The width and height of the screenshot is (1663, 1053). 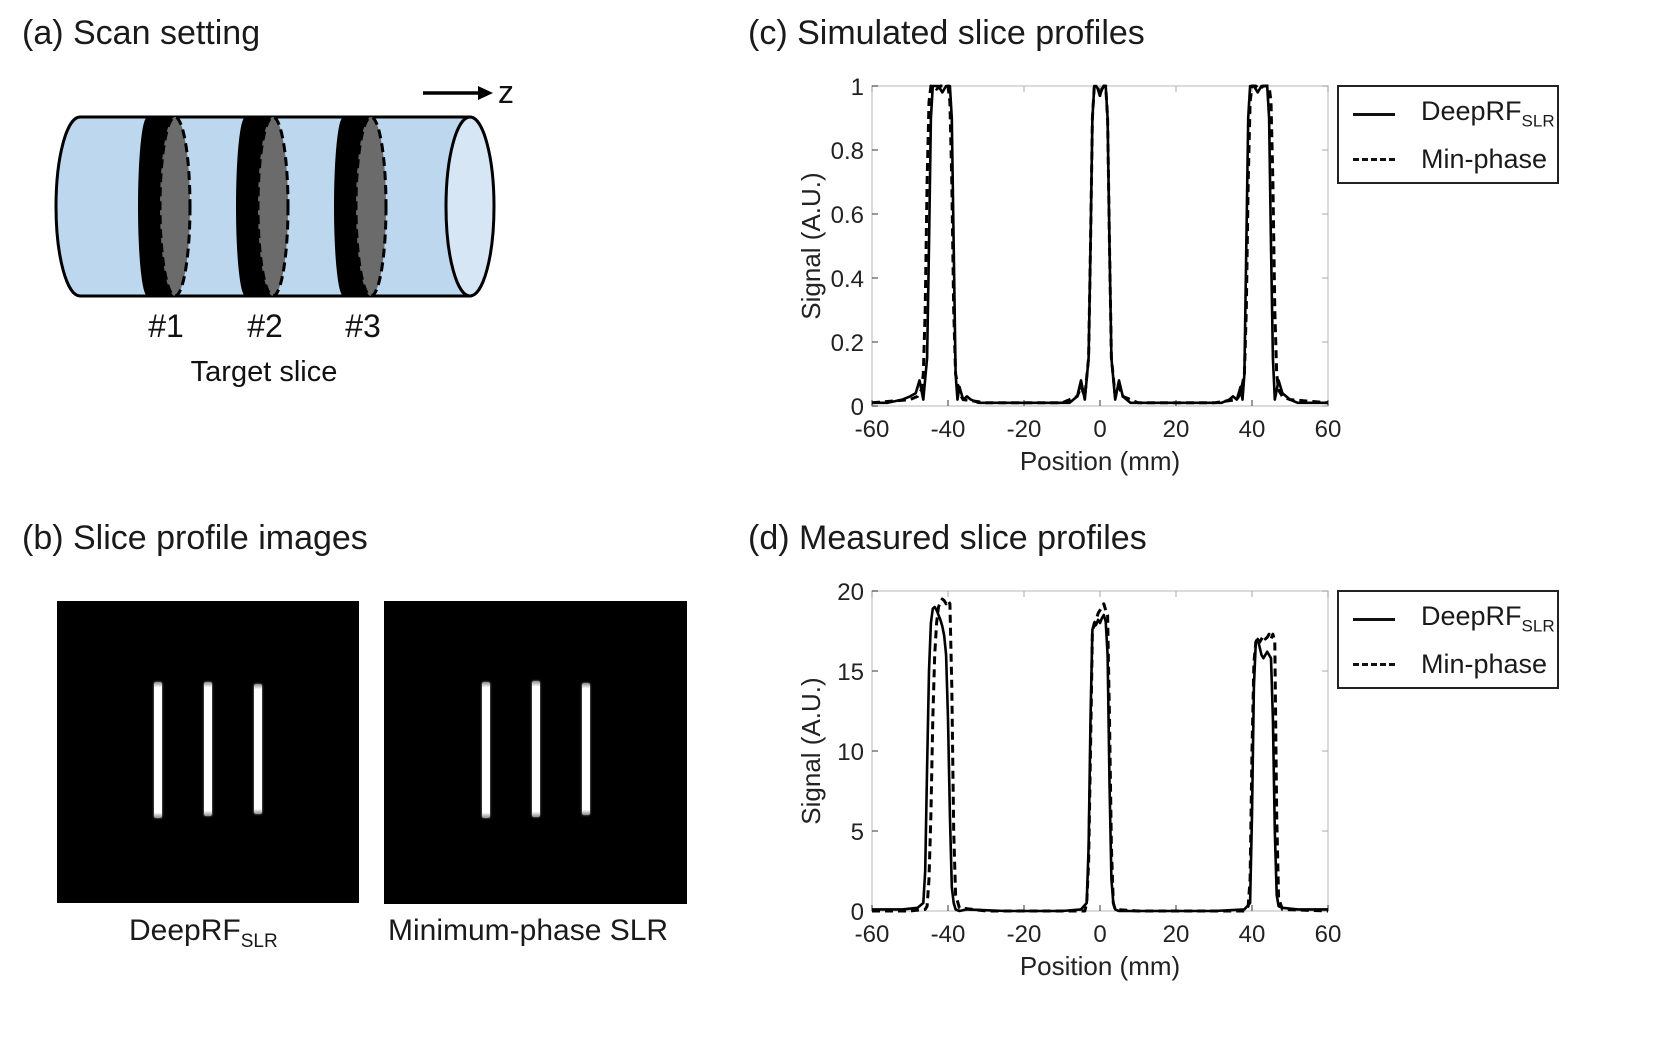 What do you see at coordinates (847, 343) in the screenshot?
I see `y-tick-label: 0.2` at bounding box center [847, 343].